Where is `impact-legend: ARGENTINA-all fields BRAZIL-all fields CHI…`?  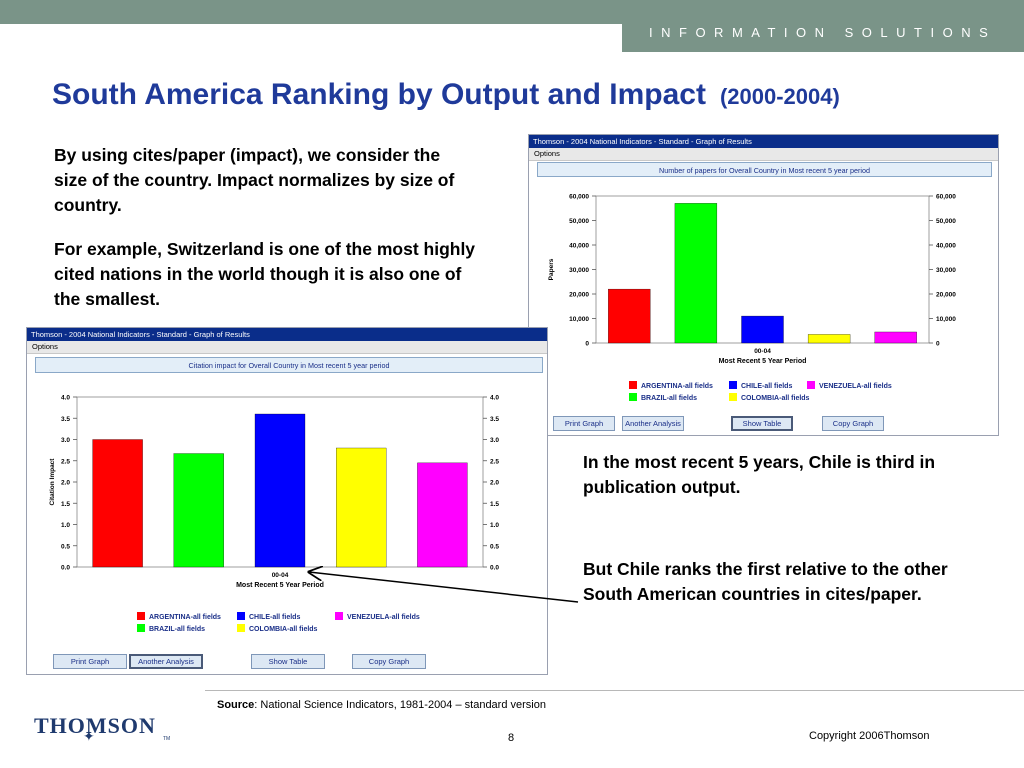 impact-legend: ARGENTINA-all fields BRAZIL-all fields CHI… is located at coordinates (327, 624).